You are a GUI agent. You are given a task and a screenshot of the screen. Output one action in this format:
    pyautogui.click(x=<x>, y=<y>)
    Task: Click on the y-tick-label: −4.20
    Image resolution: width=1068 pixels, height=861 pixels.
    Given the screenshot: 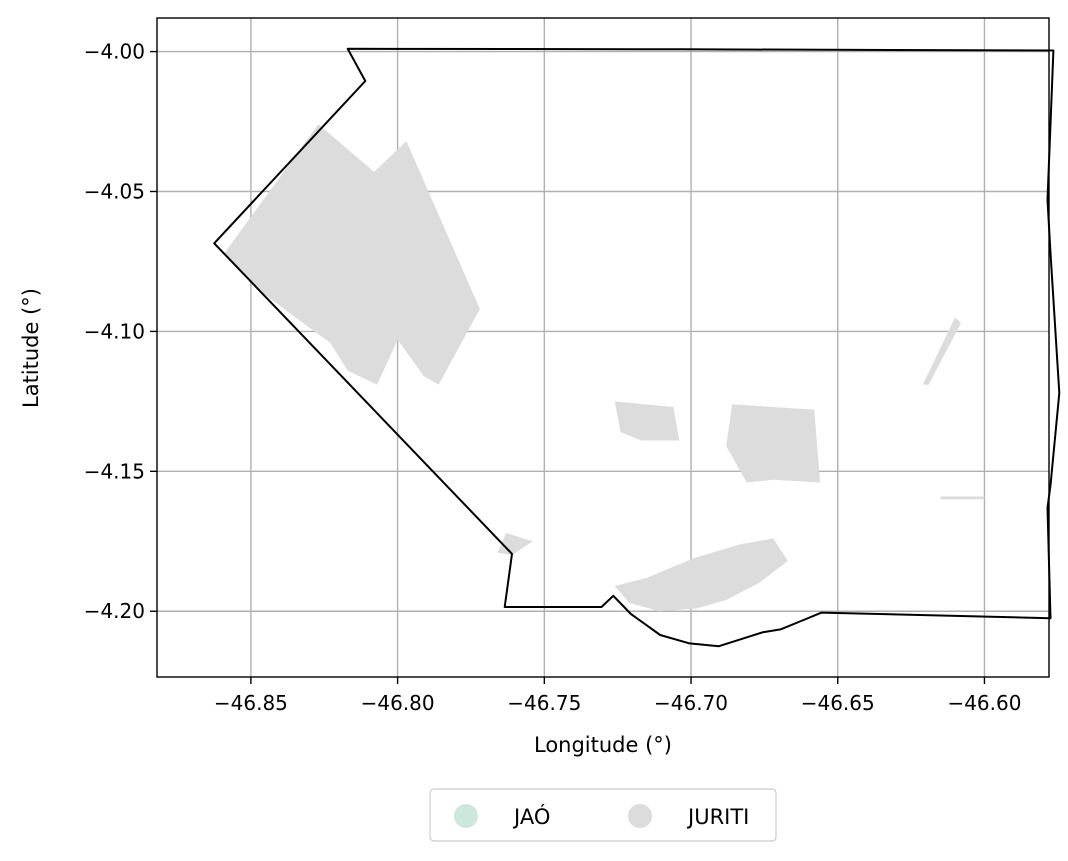 What is the action you would take?
    pyautogui.click(x=114, y=611)
    